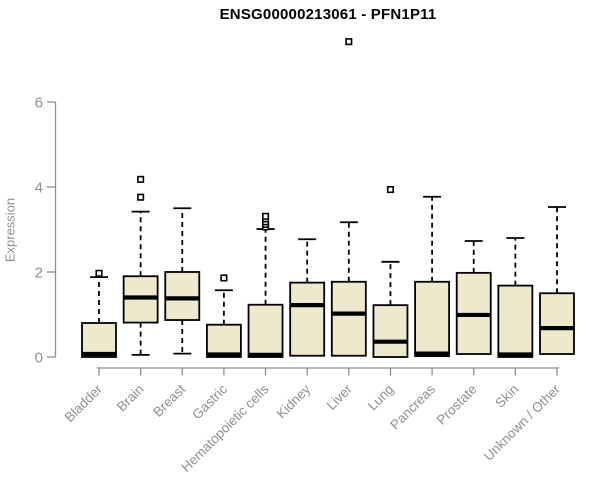  Describe the element at coordinates (52, 229) in the screenshot. I see `y-axis` at that location.